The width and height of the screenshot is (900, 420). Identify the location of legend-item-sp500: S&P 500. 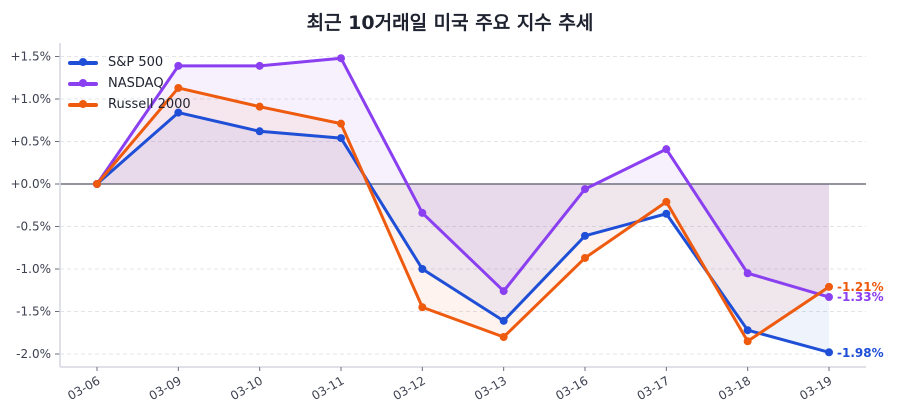
(129, 62).